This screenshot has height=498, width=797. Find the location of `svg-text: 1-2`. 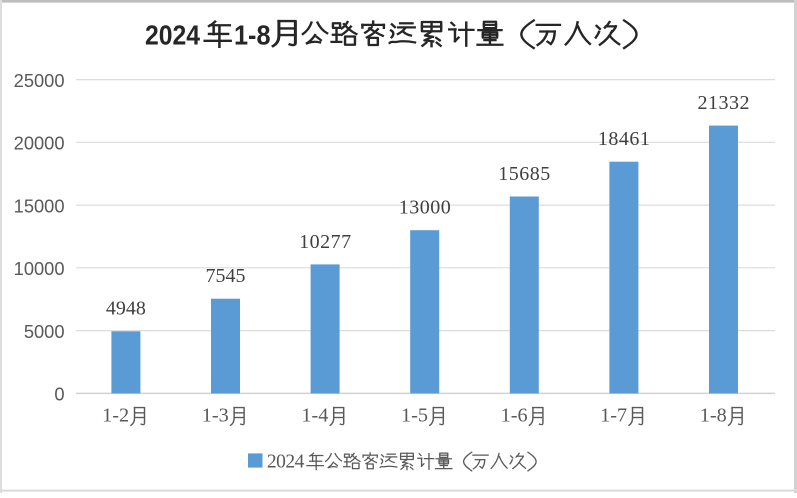

svg-text: 1-2 is located at coordinates (115, 416).